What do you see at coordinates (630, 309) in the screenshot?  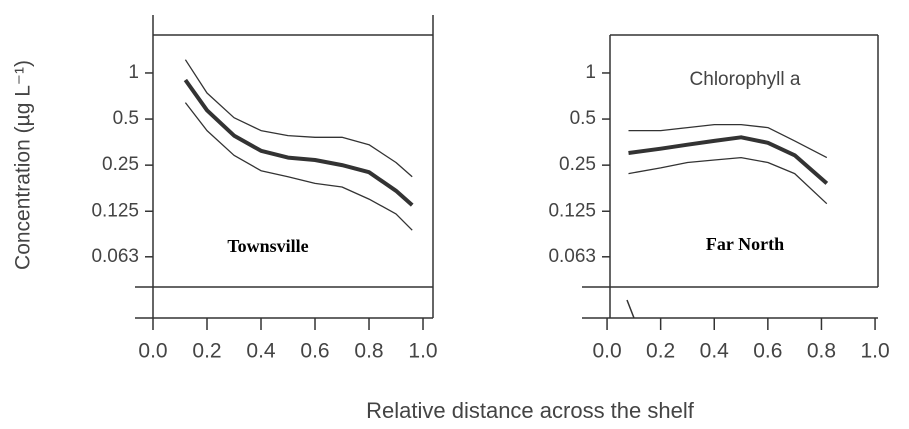 I see `stray-mark` at bounding box center [630, 309].